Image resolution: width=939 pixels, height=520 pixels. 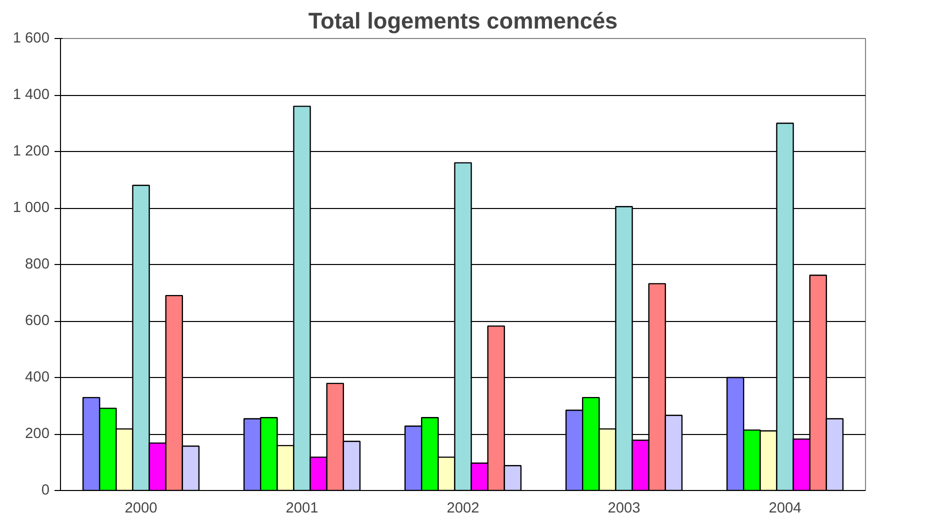 I want to click on y-tick-label: 0, so click(x=45, y=490).